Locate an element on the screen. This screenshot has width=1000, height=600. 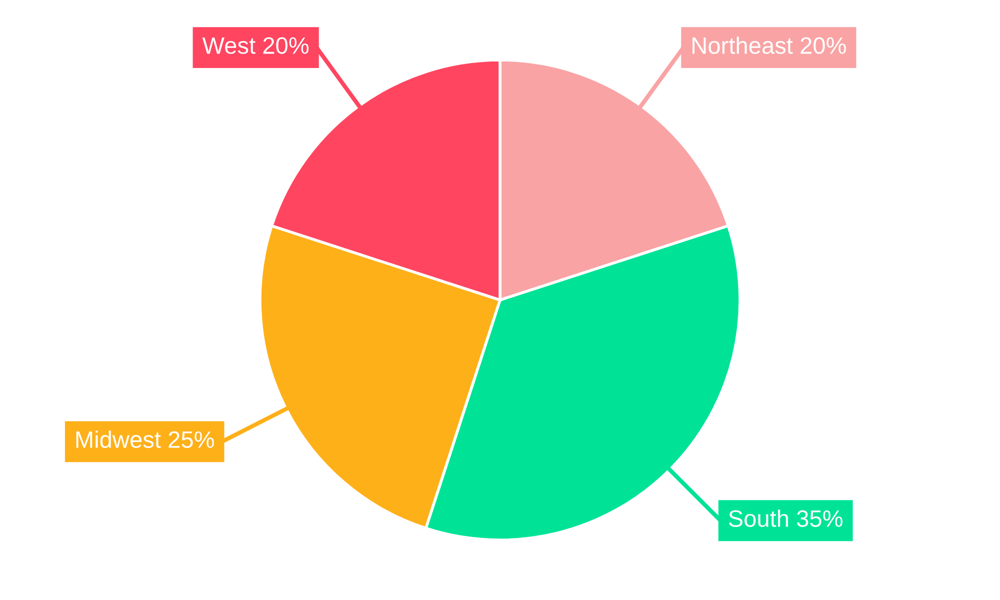
slice-label: South 35% is located at coordinates (785, 518).